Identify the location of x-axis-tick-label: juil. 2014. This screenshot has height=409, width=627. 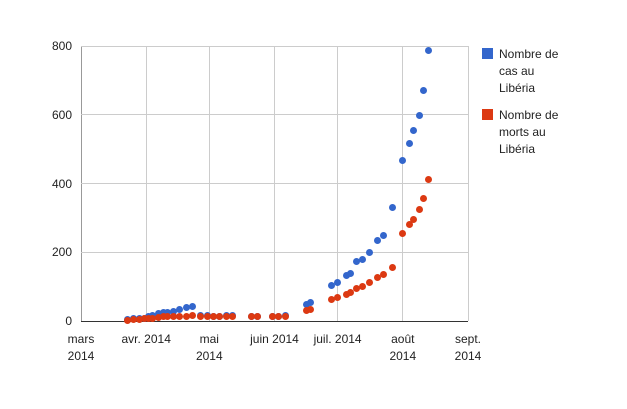
(337, 339).